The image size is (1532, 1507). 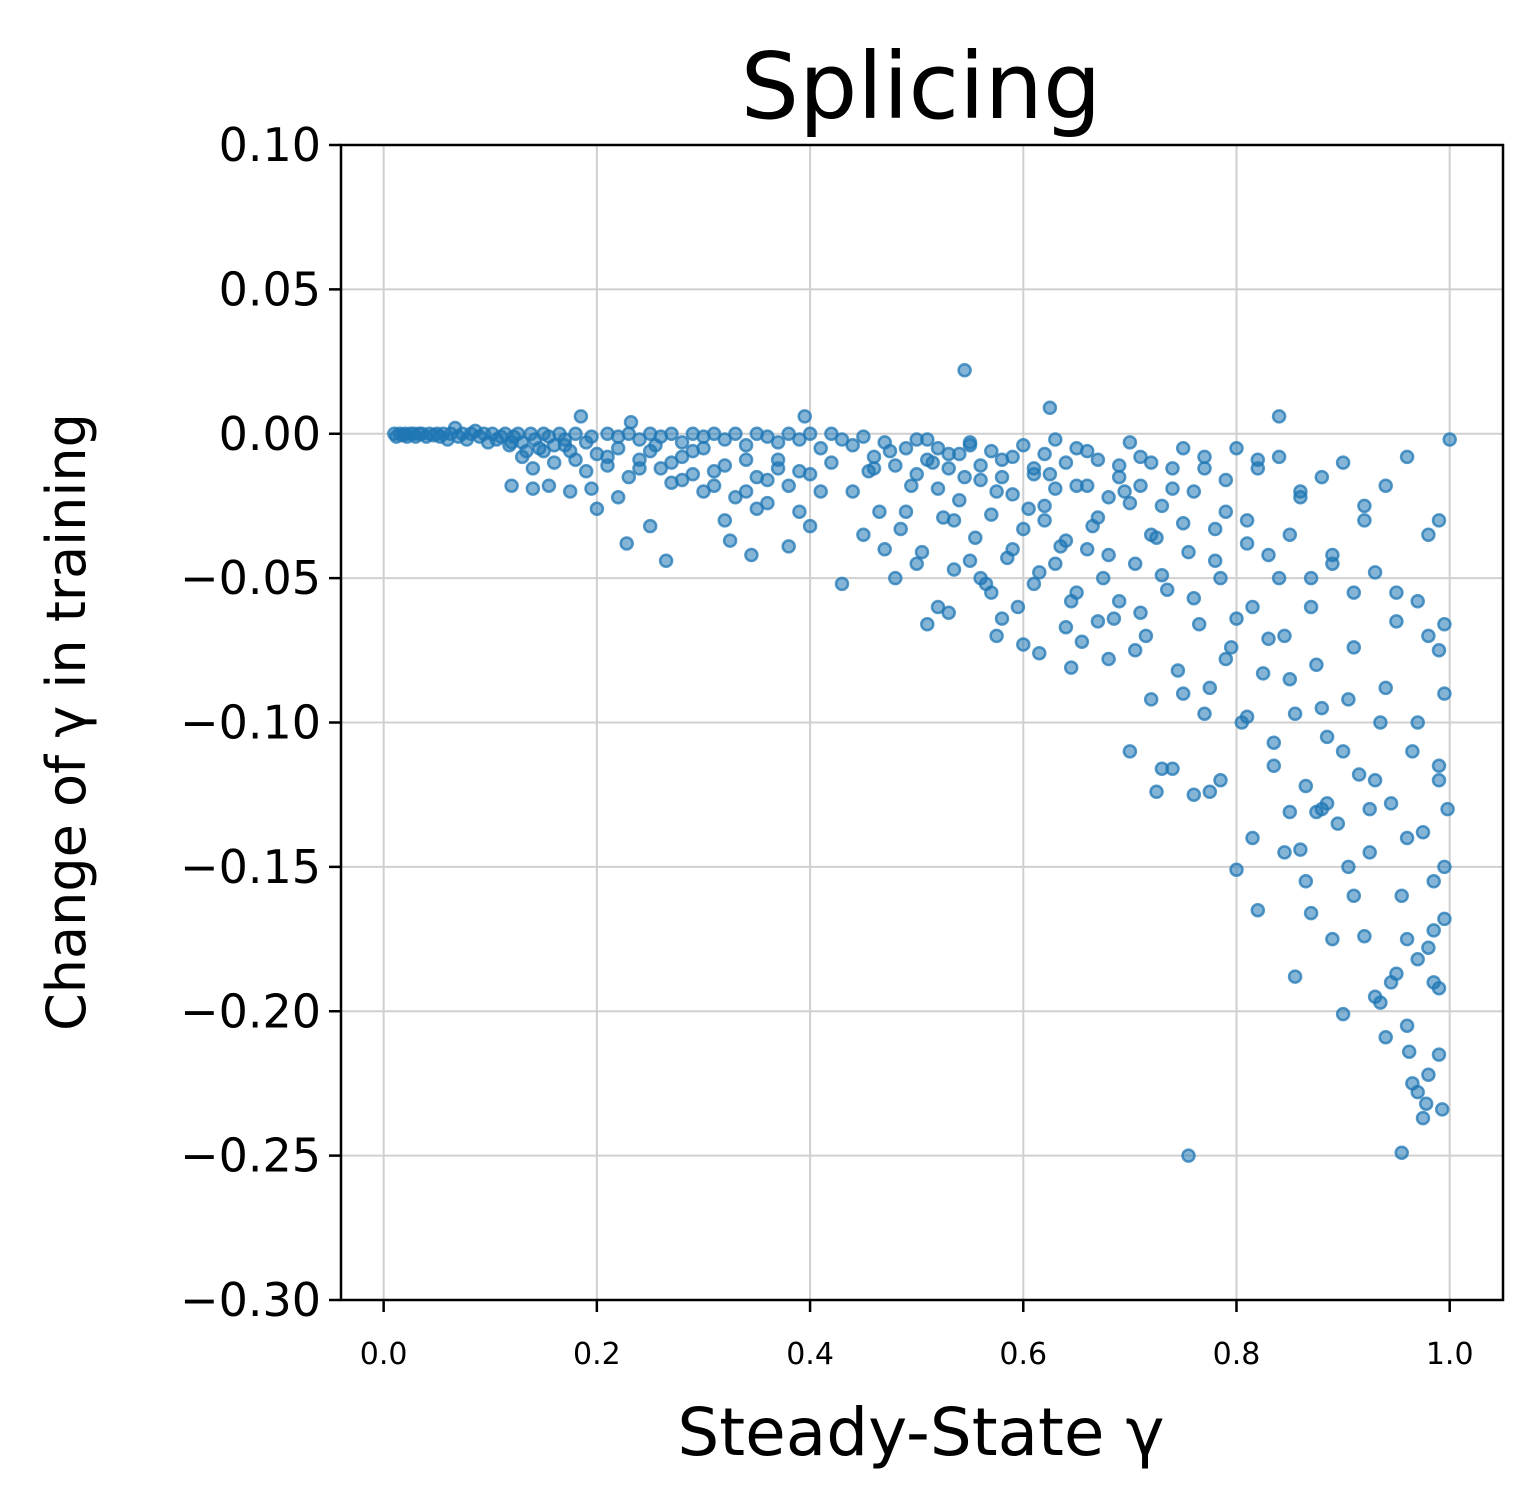 I want to click on y-tick-label: 0.10, so click(x=270, y=145).